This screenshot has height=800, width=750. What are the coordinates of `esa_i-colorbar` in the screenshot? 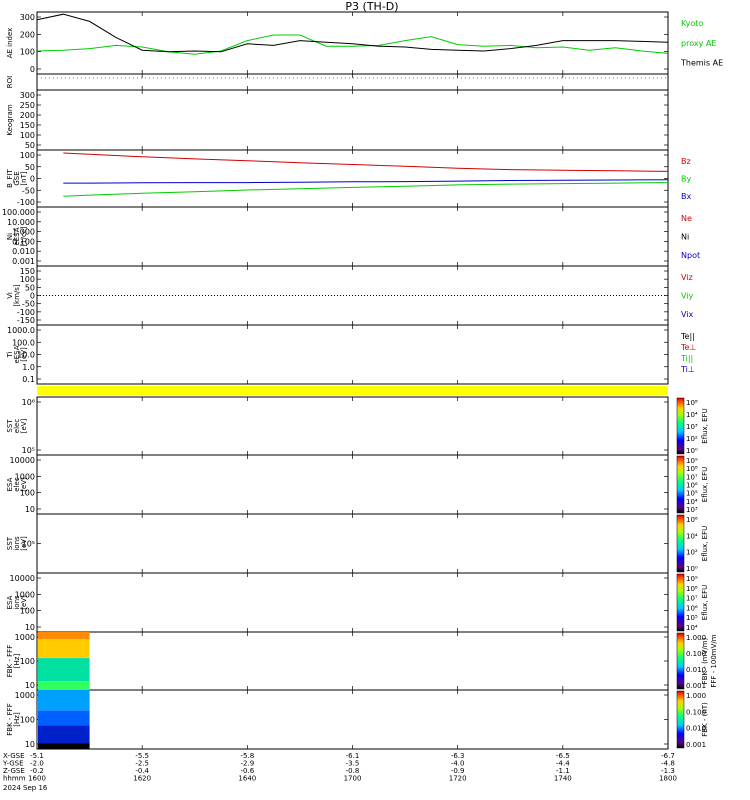 It's located at (680, 602).